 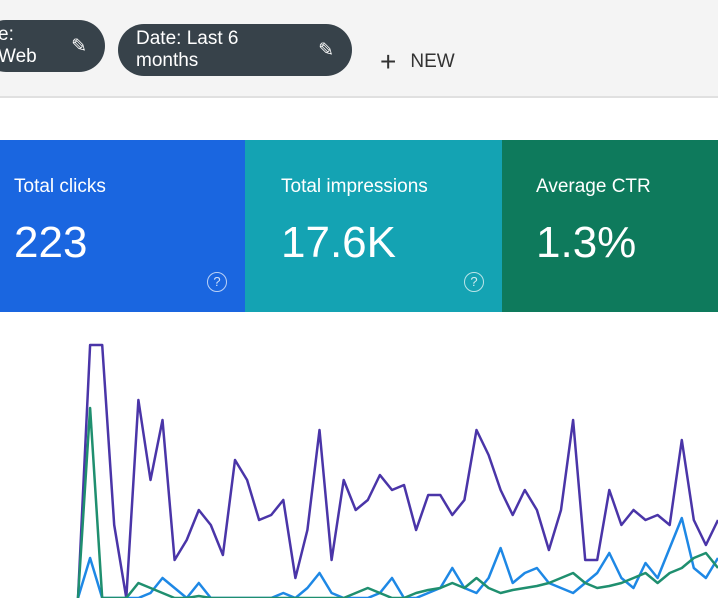 I want to click on metric-card: Total impressions 17.6K ?, so click(x=373, y=226).